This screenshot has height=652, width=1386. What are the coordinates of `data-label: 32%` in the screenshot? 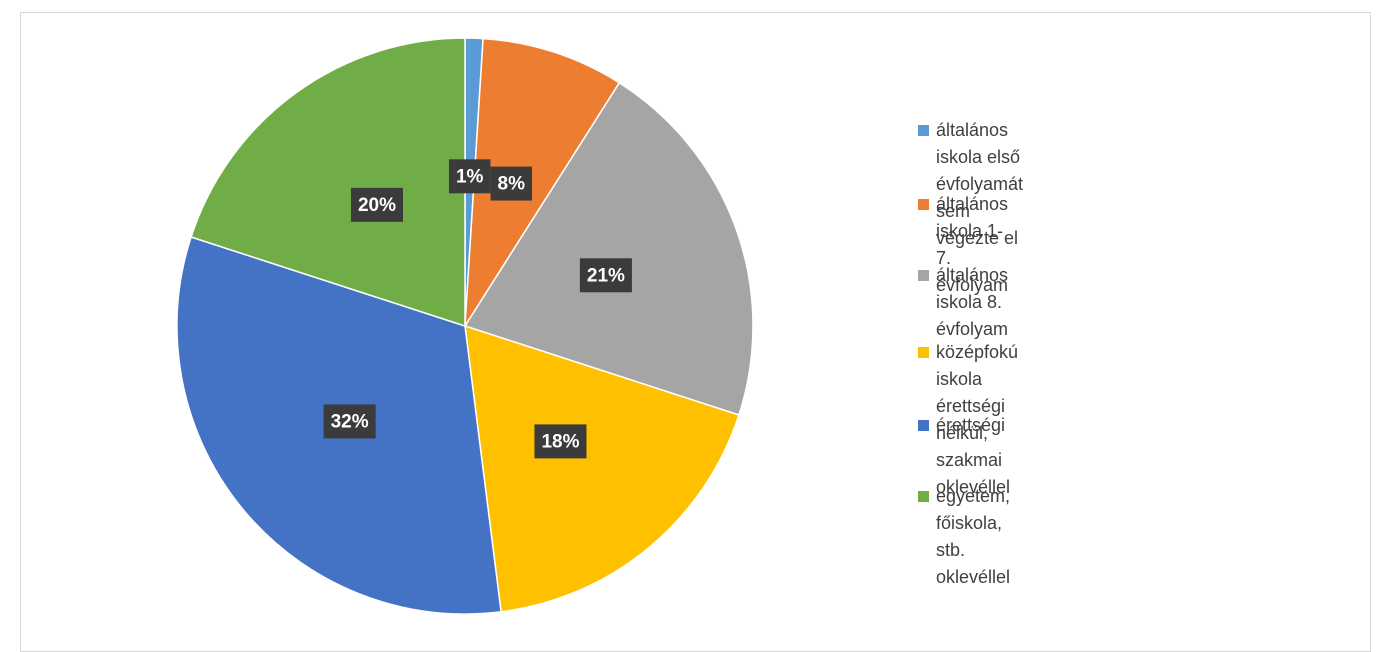 It's located at (349, 421).